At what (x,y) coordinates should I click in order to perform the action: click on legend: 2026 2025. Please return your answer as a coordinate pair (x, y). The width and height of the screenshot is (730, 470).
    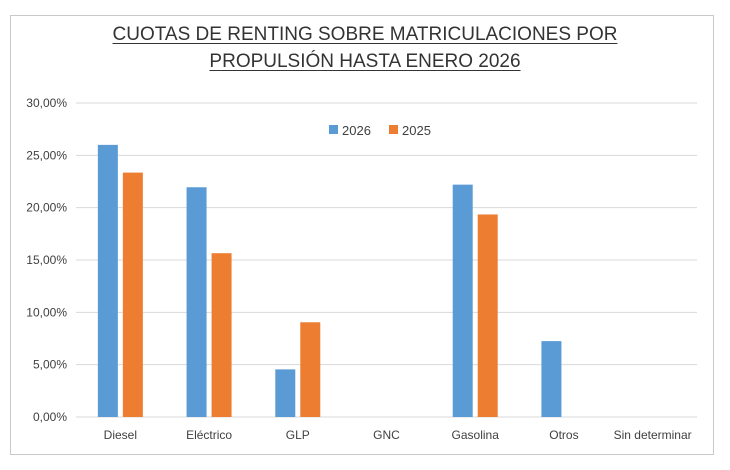
    Looking at the image, I should click on (380, 130).